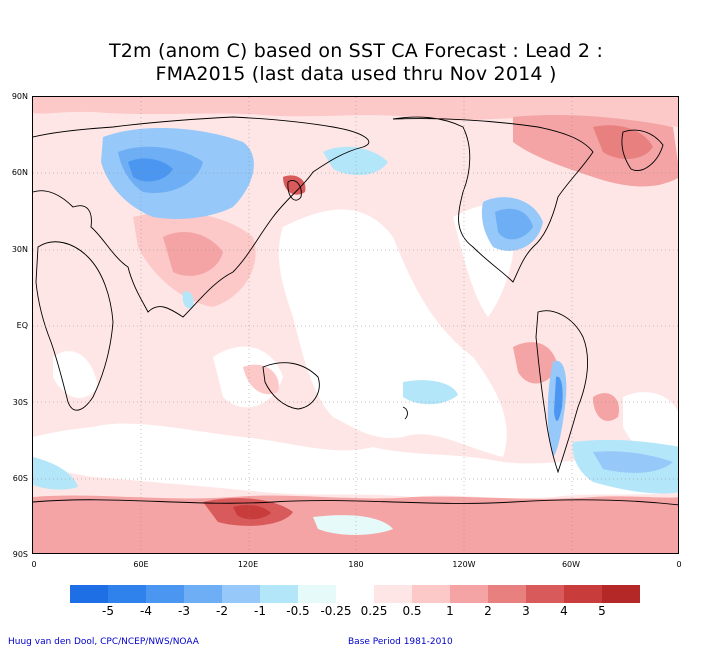  What do you see at coordinates (20, 478) in the screenshot?
I see `lat-label-60s: 60S` at bounding box center [20, 478].